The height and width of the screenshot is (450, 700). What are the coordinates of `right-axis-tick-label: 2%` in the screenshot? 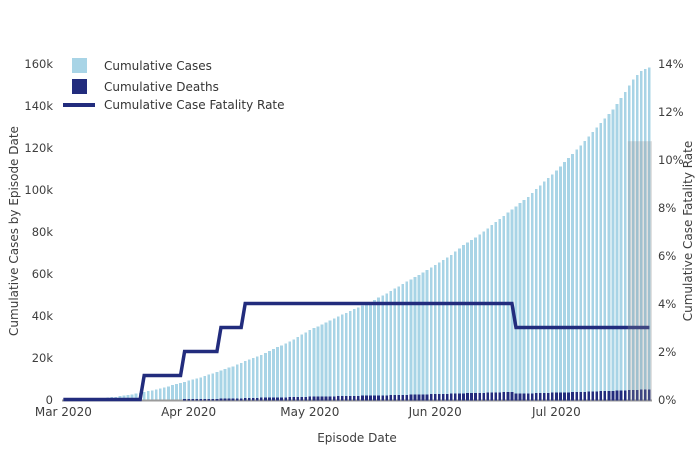 It's located at (667, 351).